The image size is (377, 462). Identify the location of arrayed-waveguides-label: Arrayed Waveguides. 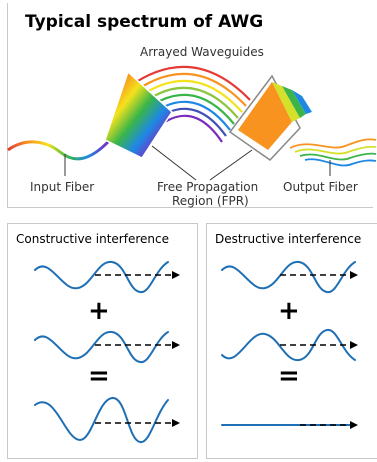
(202, 52).